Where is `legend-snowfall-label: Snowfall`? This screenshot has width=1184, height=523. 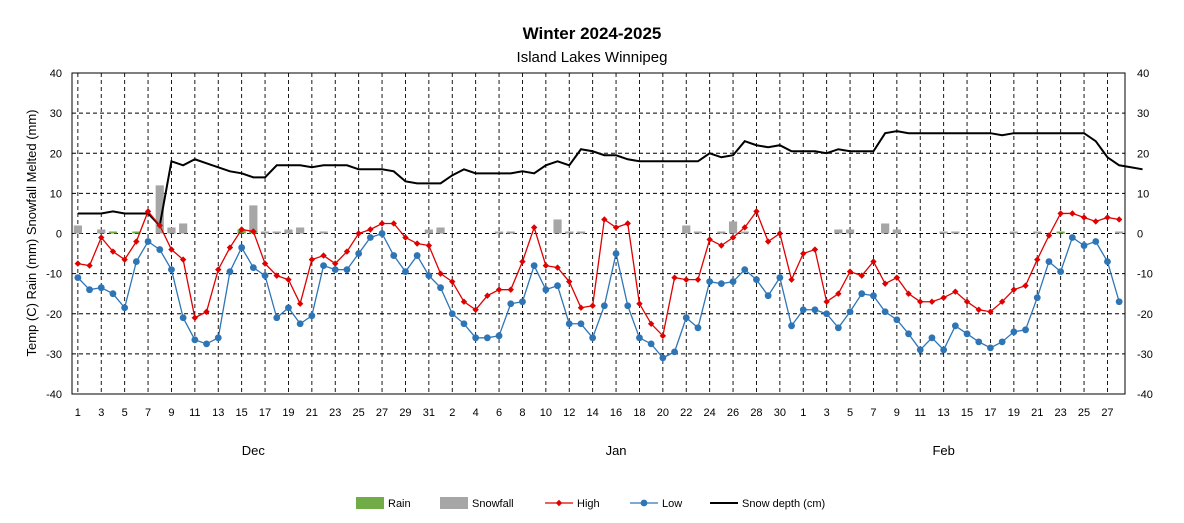
legend-snowfall-label: Snowfall is located at coordinates (493, 504).